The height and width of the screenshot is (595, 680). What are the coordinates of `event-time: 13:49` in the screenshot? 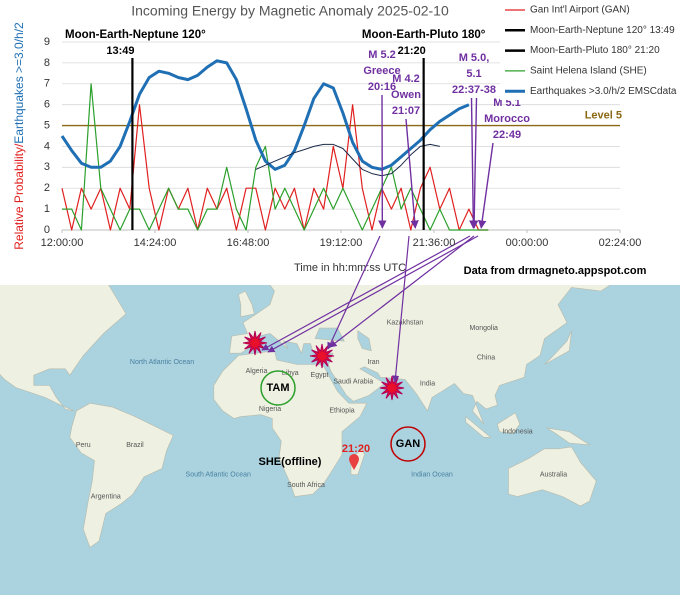 It's located at (120, 51).